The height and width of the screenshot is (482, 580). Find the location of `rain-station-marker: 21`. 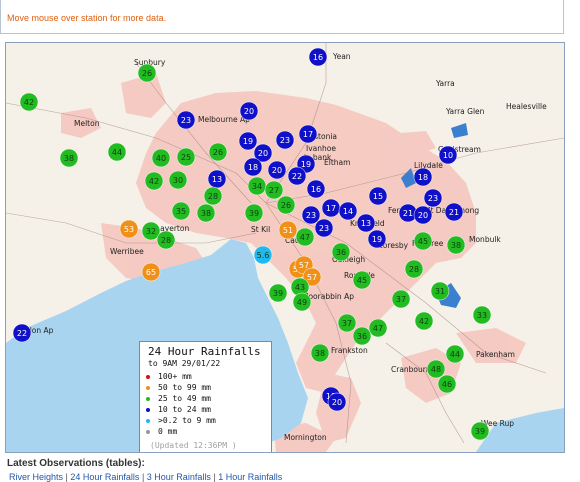

rain-station-marker: 21 is located at coordinates (454, 212).